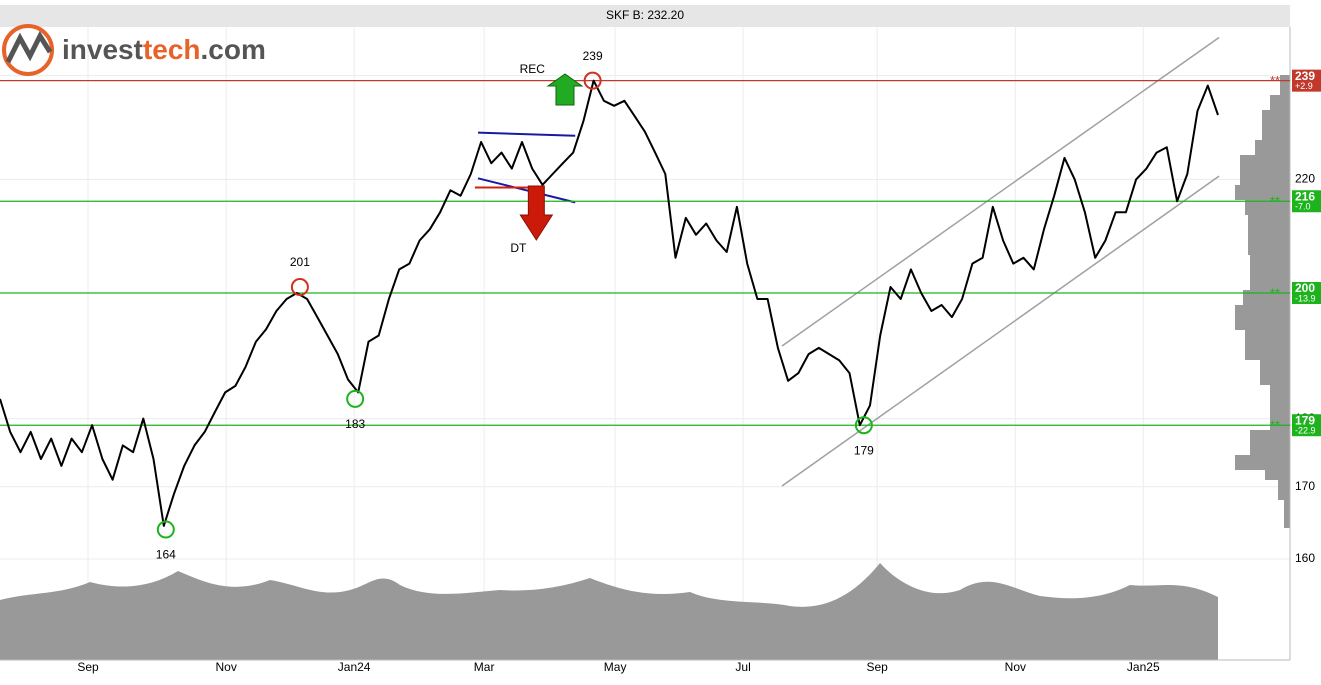  I want to click on level-value: 200, so click(1305, 288).